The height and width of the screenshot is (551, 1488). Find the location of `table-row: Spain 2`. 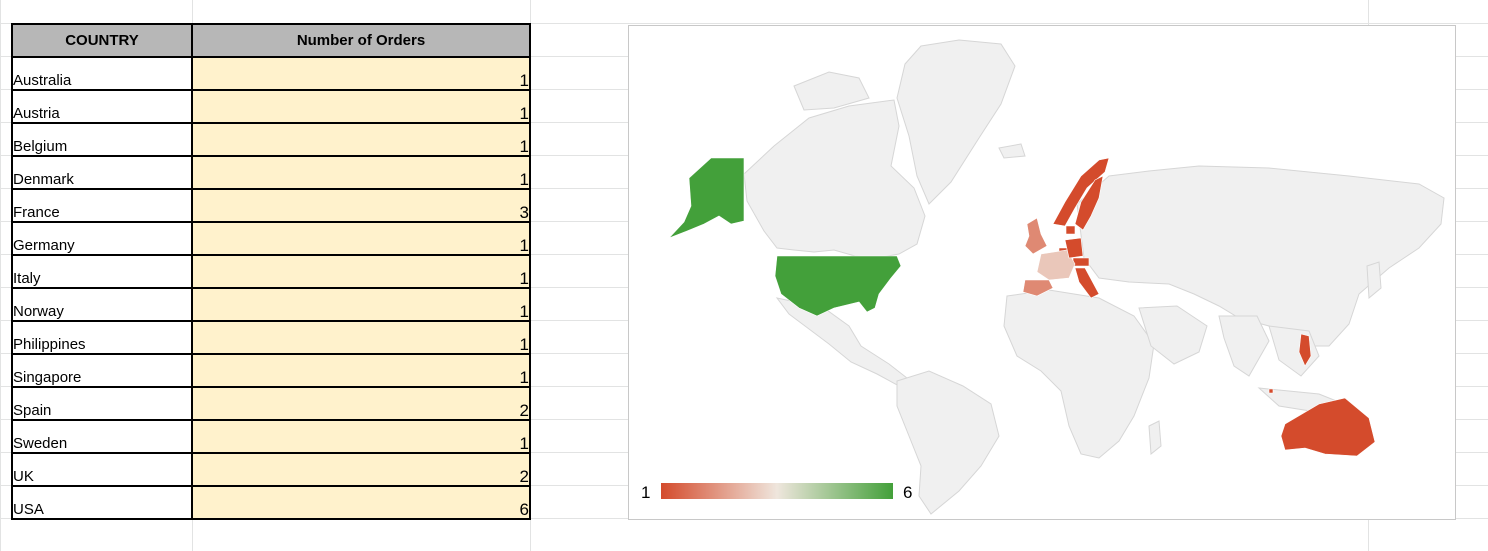

table-row: Spain 2 is located at coordinates (271, 403).